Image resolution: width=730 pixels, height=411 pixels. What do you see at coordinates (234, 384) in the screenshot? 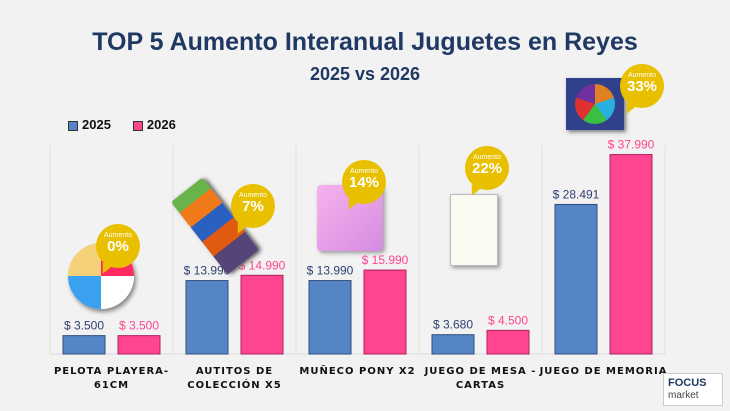
I see `category-label: COLECCIÓN X5` at bounding box center [234, 384].